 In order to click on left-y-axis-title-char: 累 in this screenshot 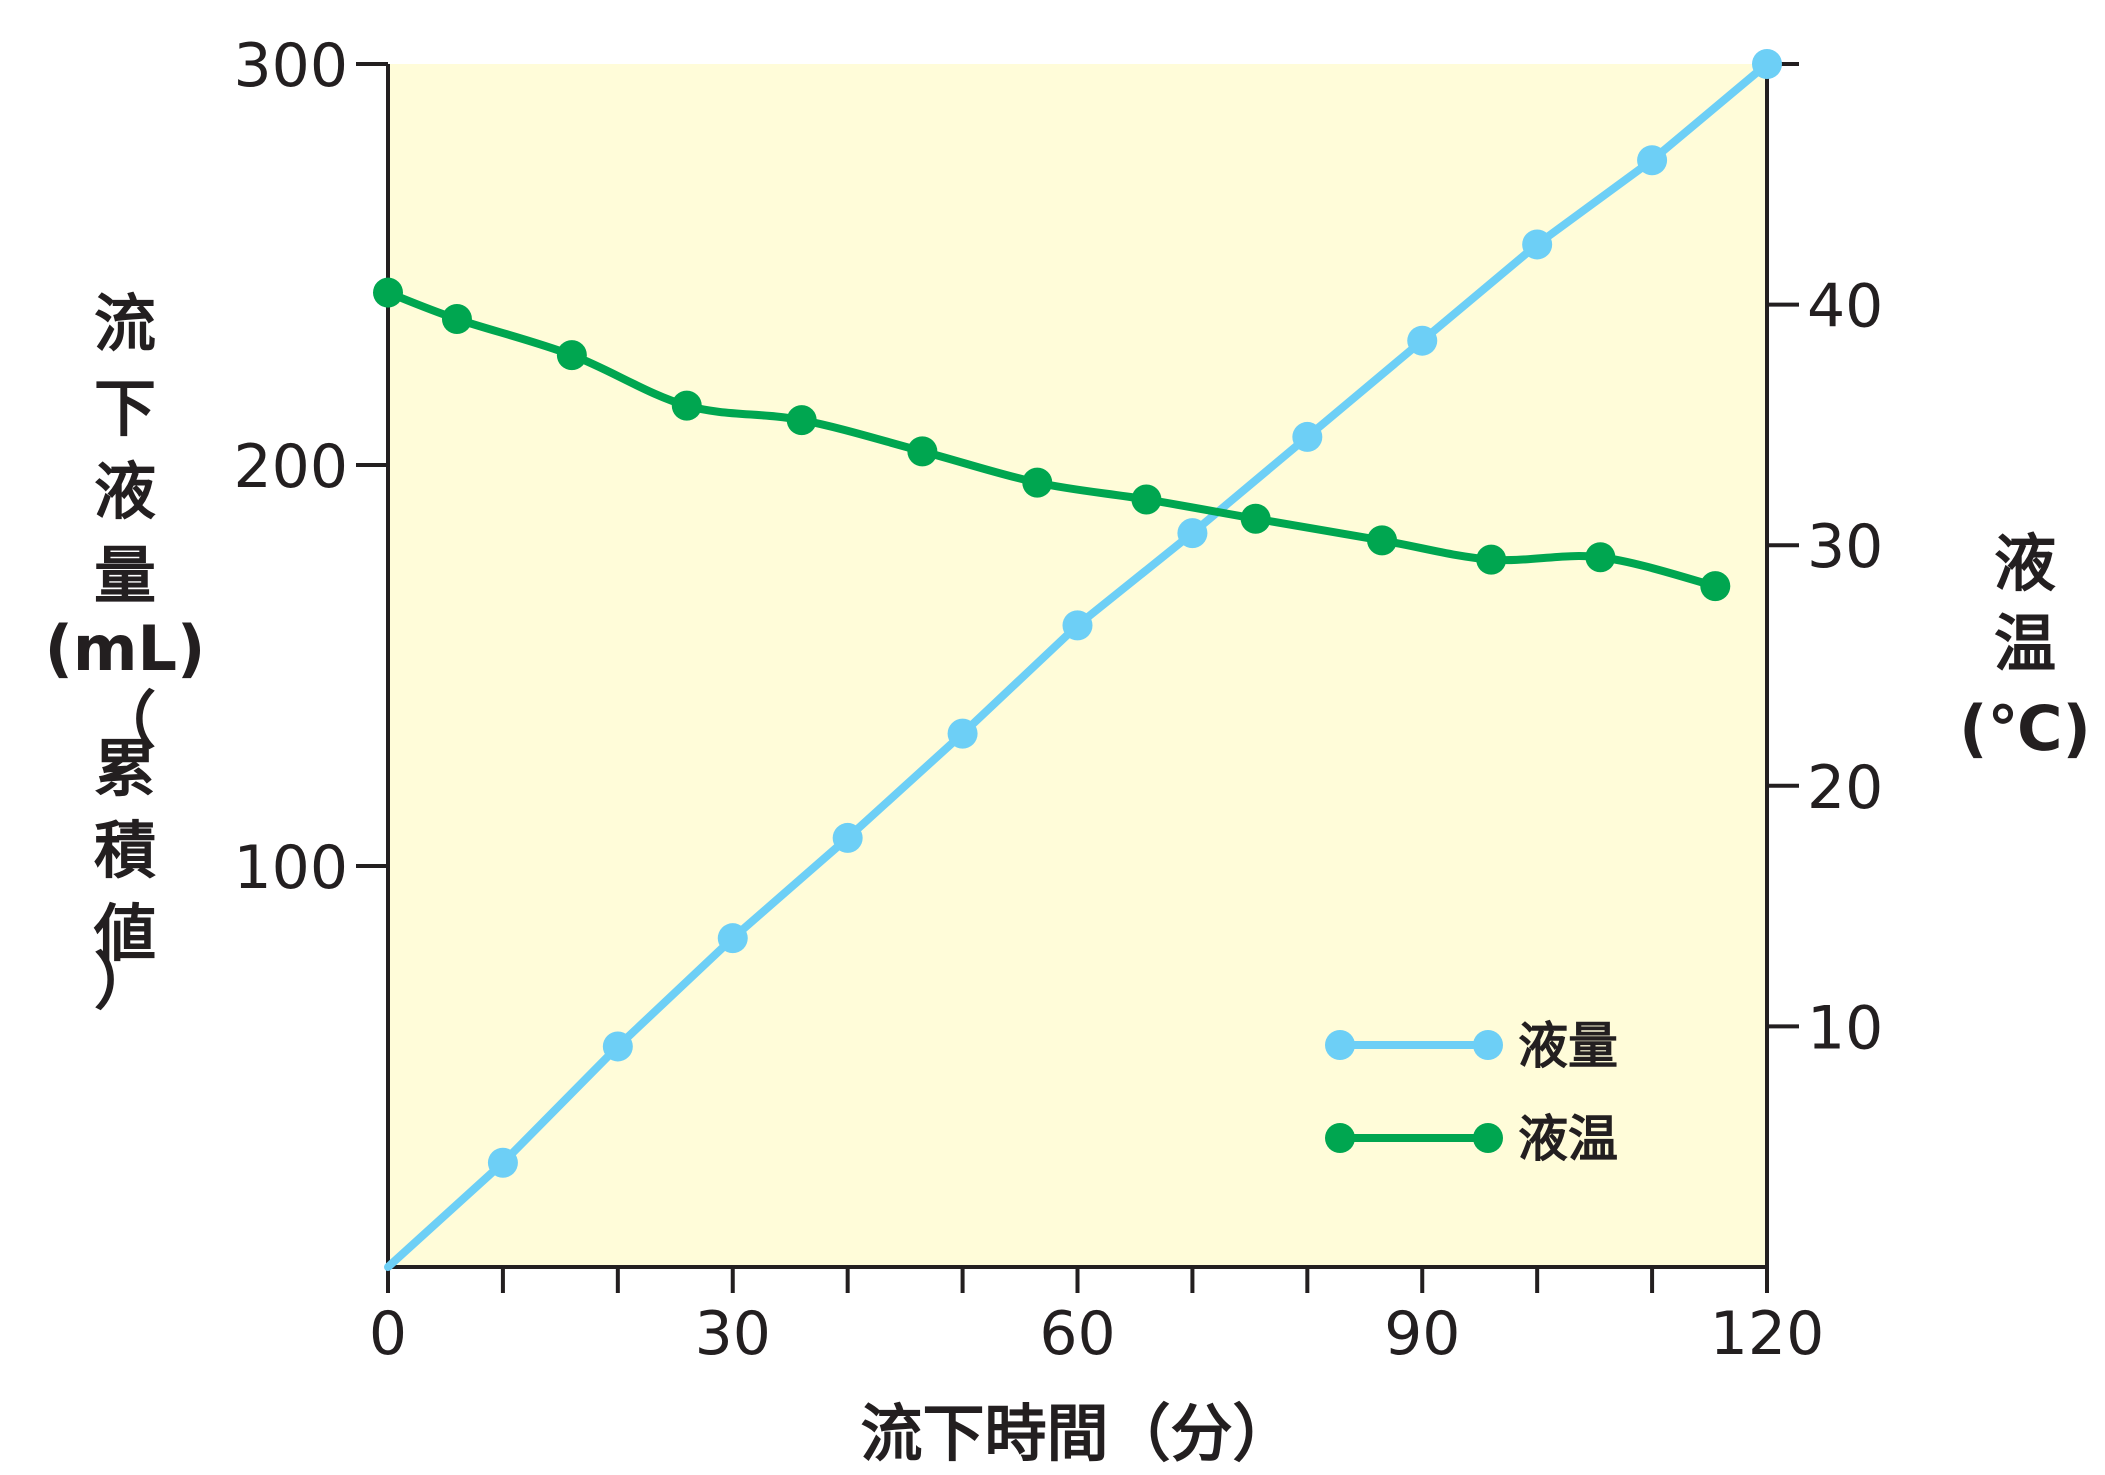, I will do `click(125, 768)`.